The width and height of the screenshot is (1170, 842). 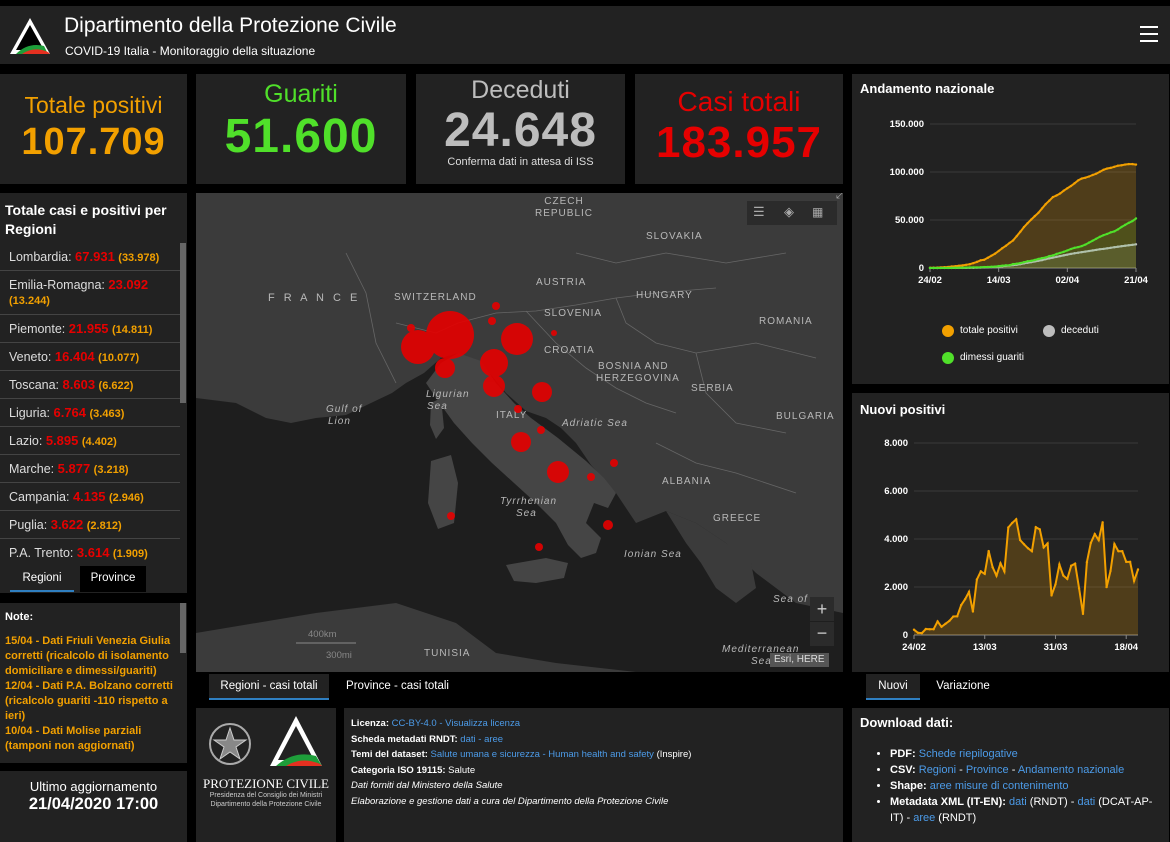 I want to click on licenza-link: CC-BY-4.0, so click(x=414, y=723).